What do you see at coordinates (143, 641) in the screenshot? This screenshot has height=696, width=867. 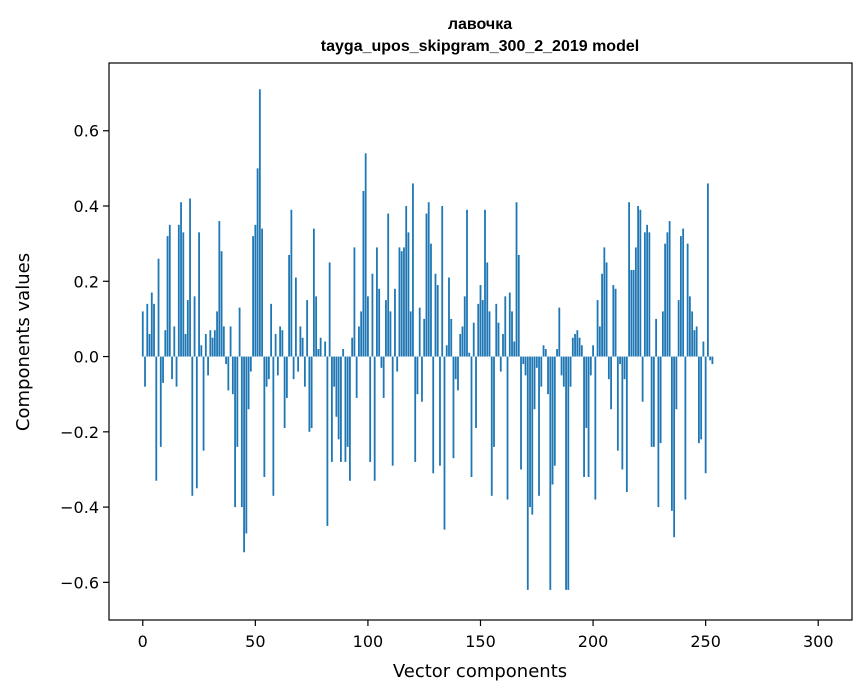 I see `x-tick-label: 0` at bounding box center [143, 641].